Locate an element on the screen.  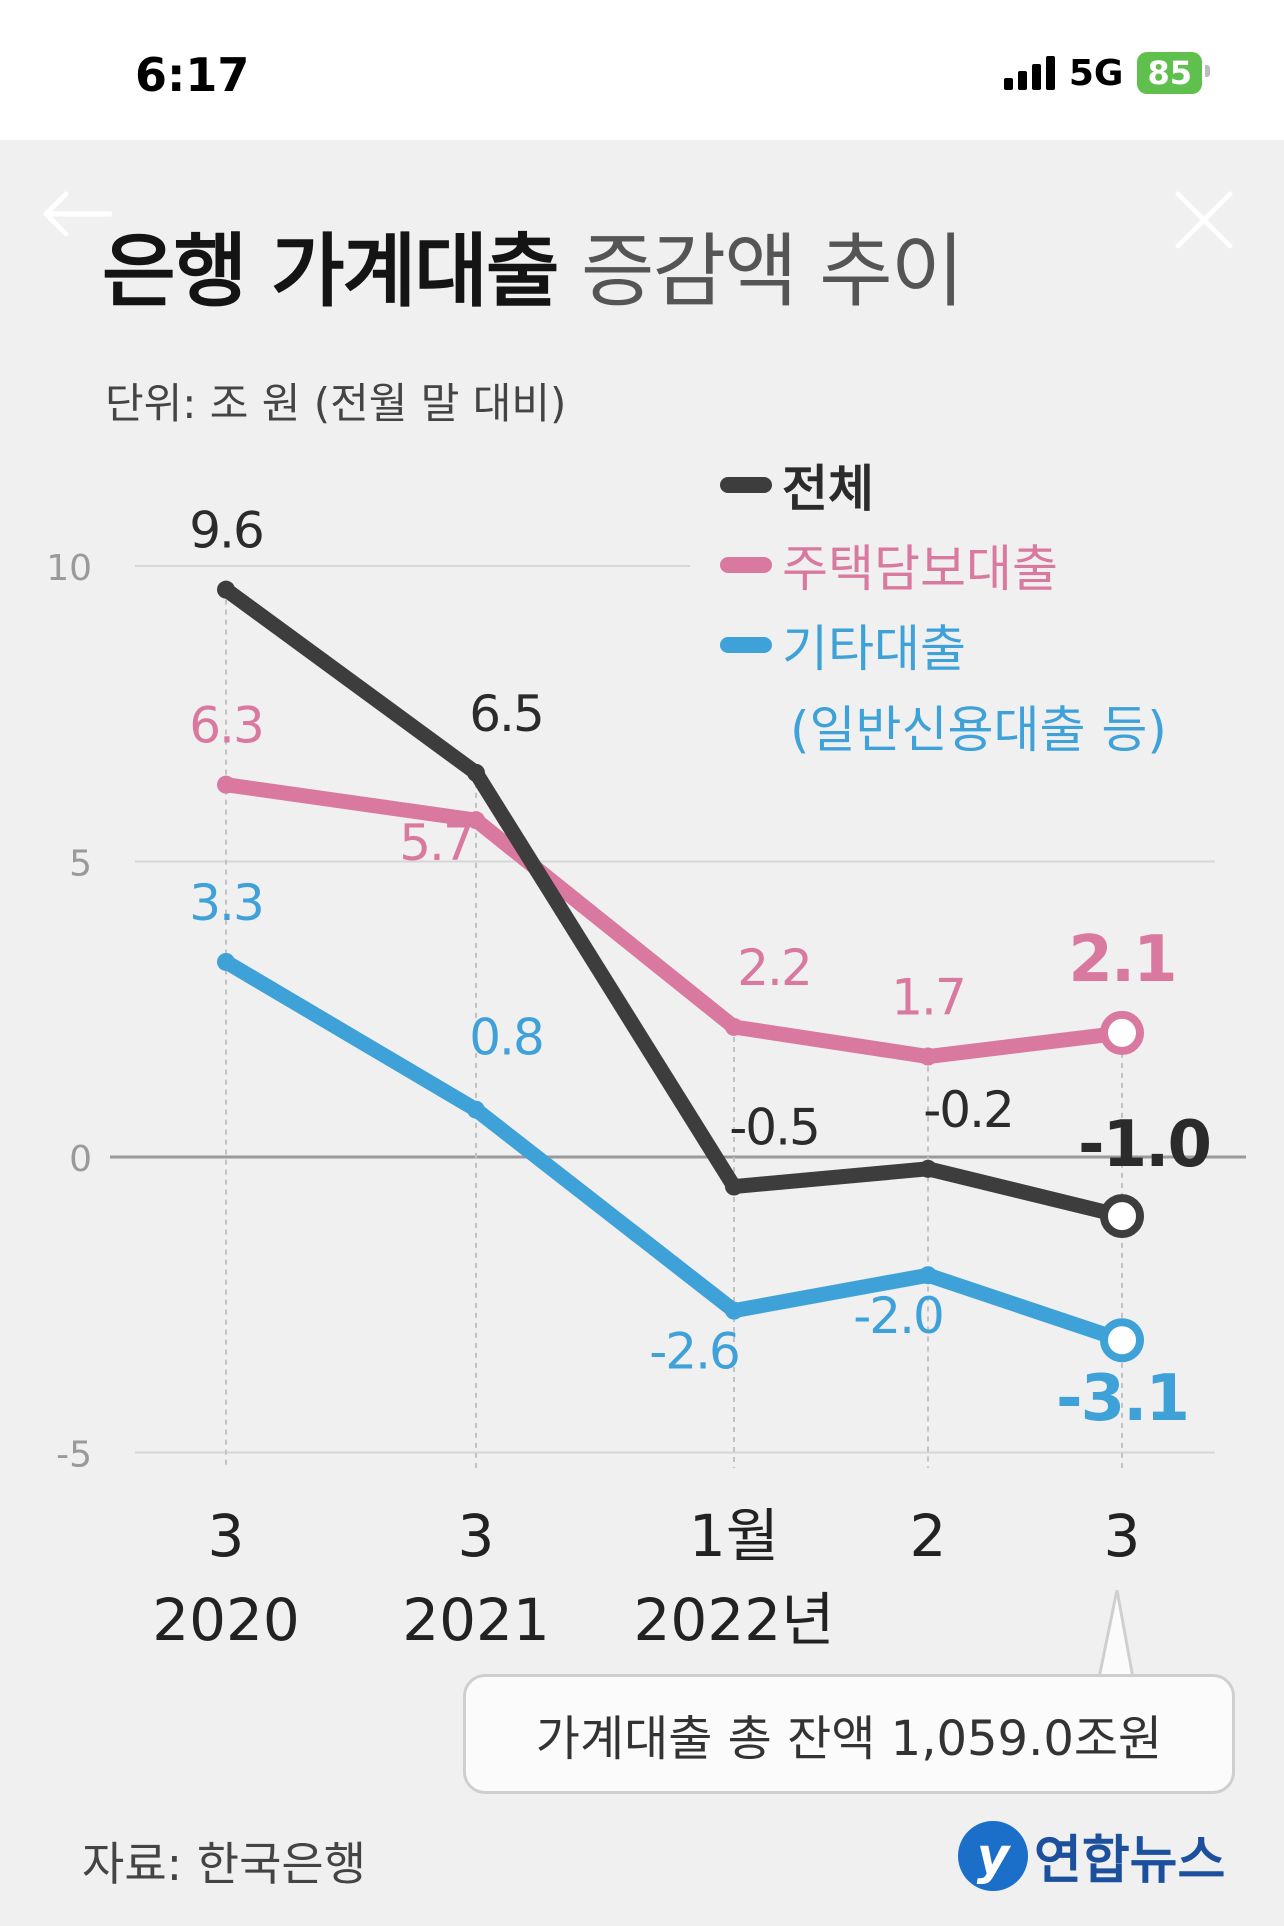
data-label: -2.0 is located at coordinates (898, 1316).